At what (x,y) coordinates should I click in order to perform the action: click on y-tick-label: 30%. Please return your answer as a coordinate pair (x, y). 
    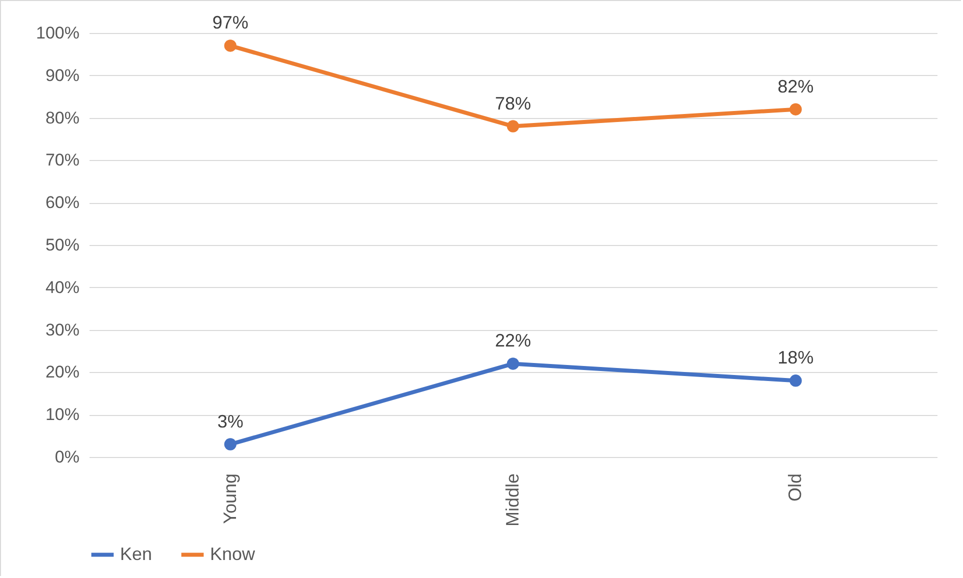
    Looking at the image, I should click on (62, 330).